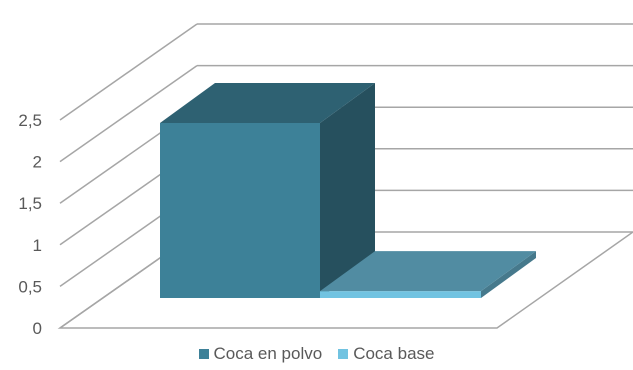 This screenshot has height=370, width=633. I want to click on legend-label-coca-en-polvo: Coca en polvo, so click(268, 353).